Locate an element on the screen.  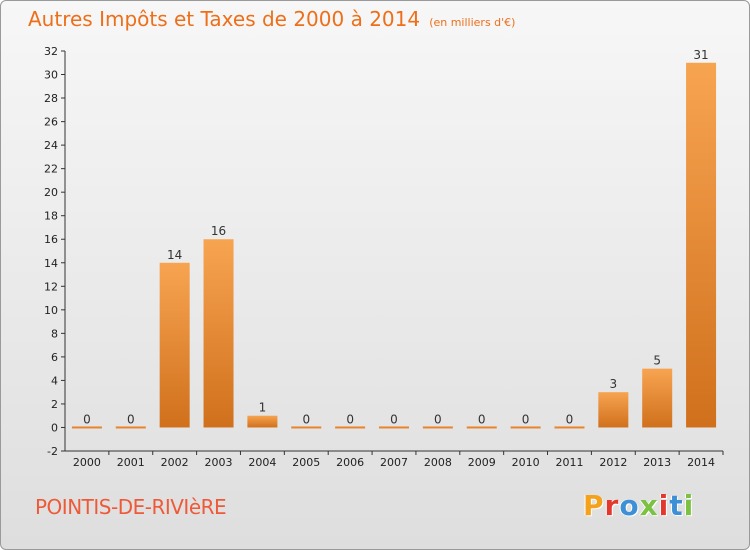
data-label-2002: 14 is located at coordinates (174, 255).